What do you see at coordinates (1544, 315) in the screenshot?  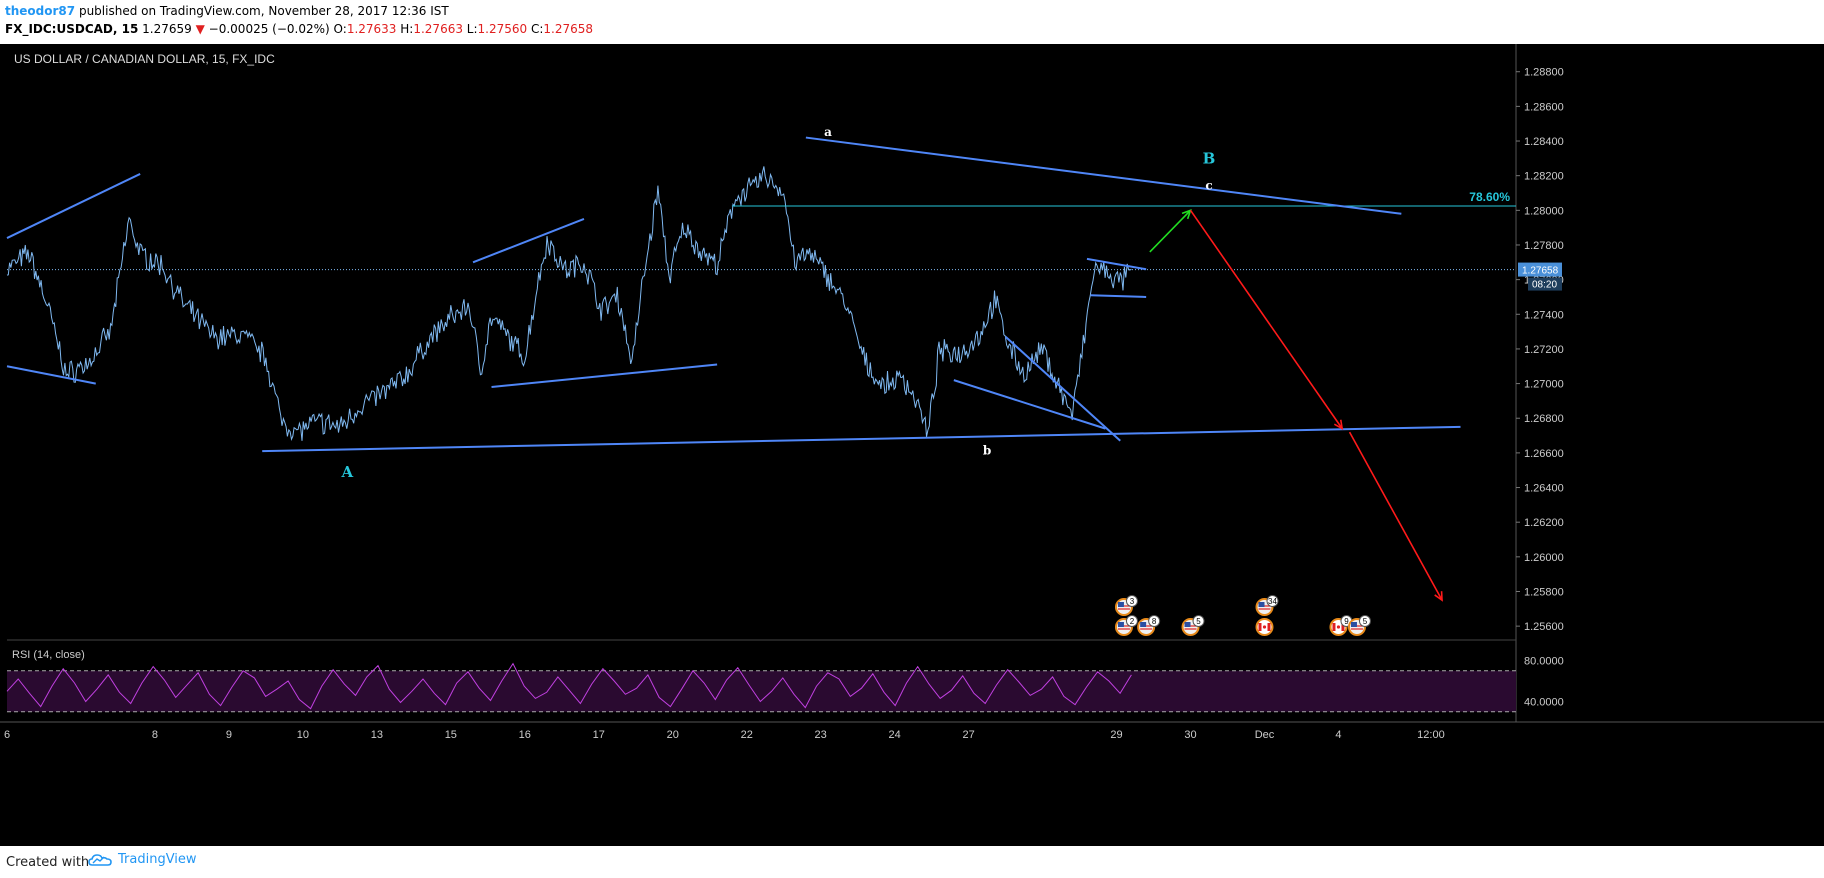 I see `y-tick-label: 1.27400` at bounding box center [1544, 315].